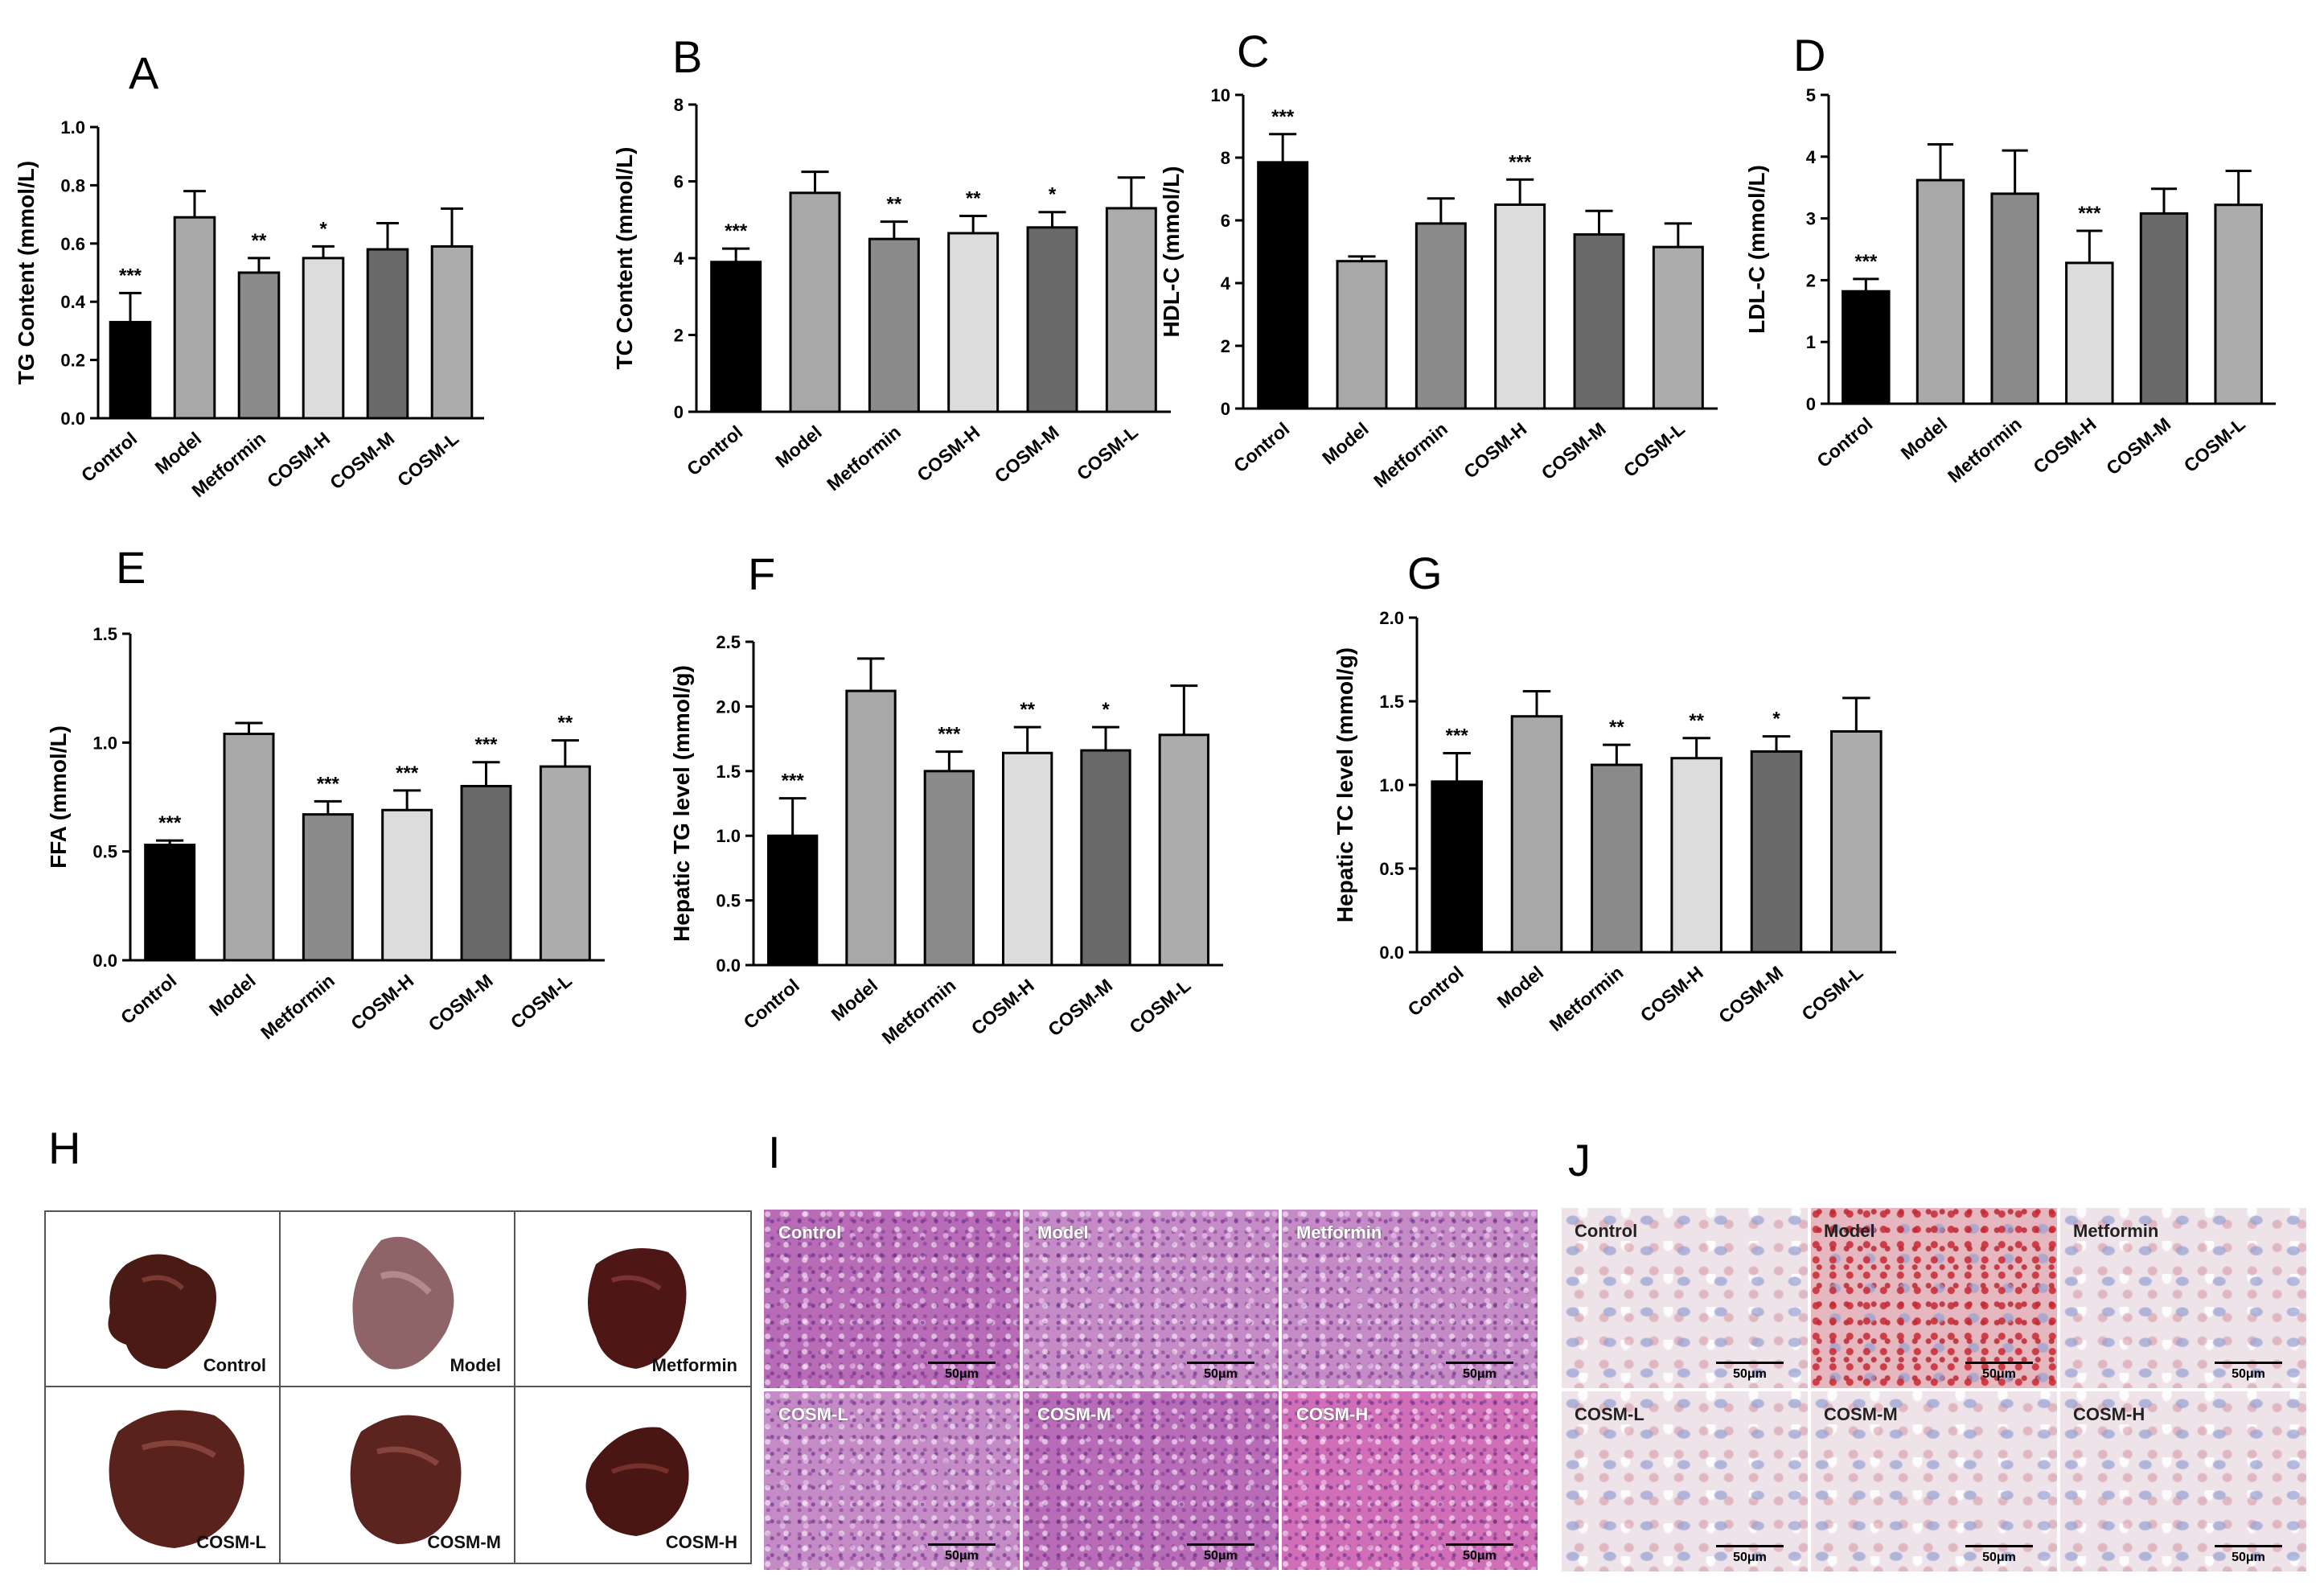  Describe the element at coordinates (2214, 444) in the screenshot. I see `chart-d-category-label: COSM-L` at that location.